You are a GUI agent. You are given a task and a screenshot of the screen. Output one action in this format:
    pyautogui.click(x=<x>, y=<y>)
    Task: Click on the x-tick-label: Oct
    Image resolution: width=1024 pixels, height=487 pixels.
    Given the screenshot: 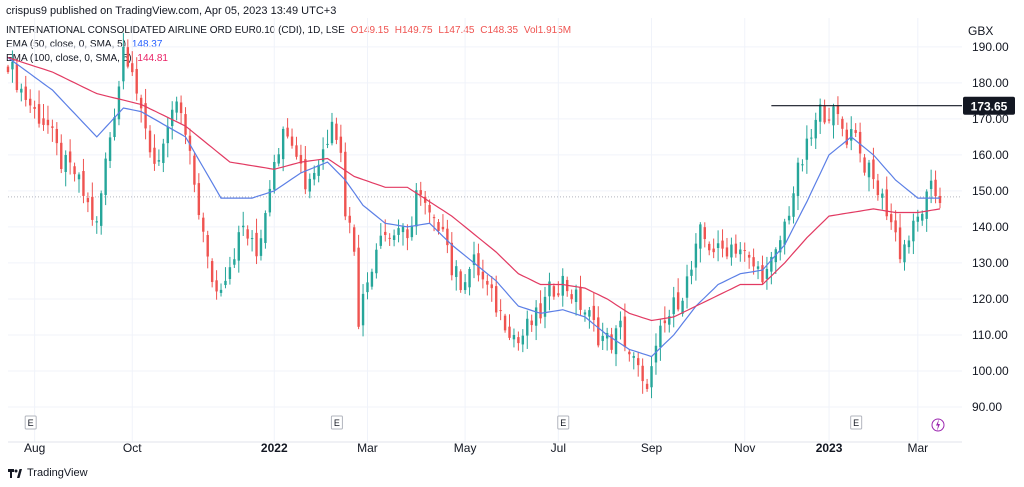 What is the action you would take?
    pyautogui.click(x=132, y=448)
    